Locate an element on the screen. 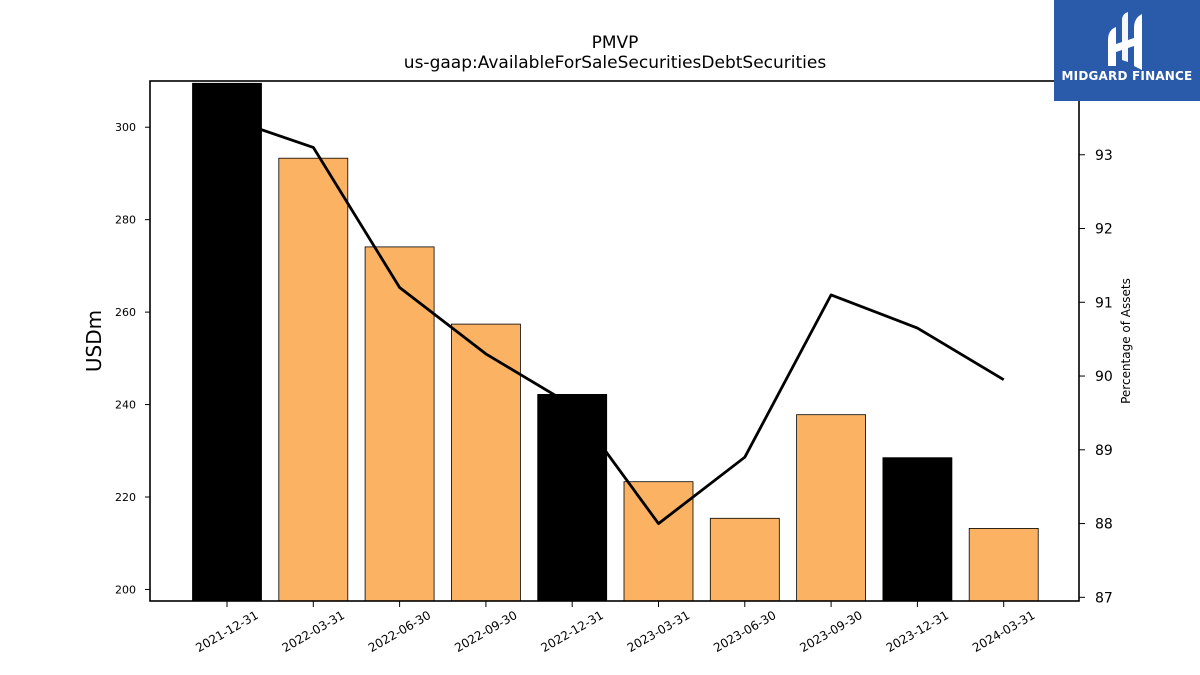  x-tick-label: 2021-12-31 is located at coordinates (226, 631).